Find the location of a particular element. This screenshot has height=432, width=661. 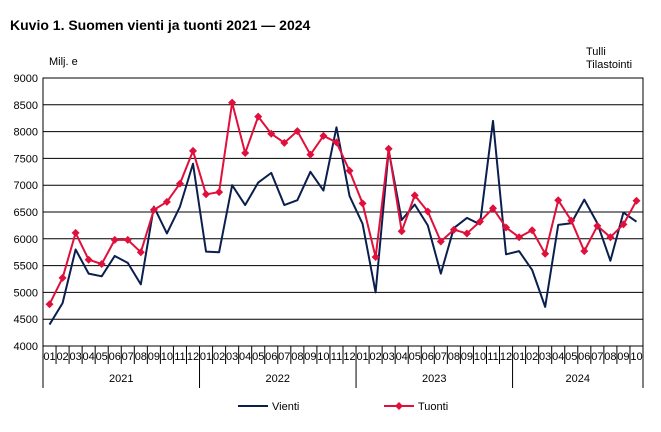

y-tick-label: 8000 is located at coordinates (26, 133).